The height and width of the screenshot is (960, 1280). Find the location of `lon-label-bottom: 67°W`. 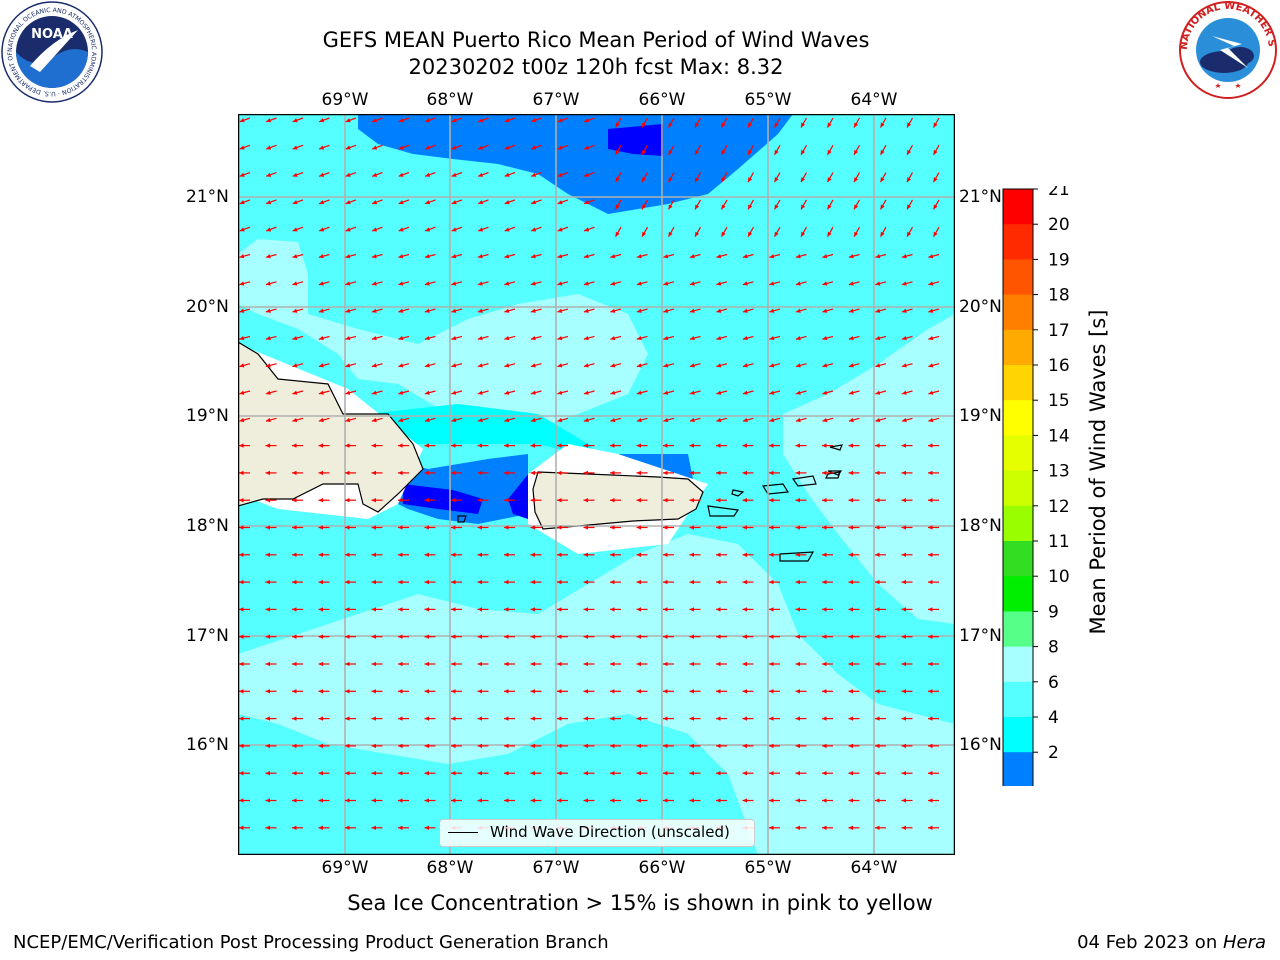

lon-label-bottom: 67°W is located at coordinates (556, 868).